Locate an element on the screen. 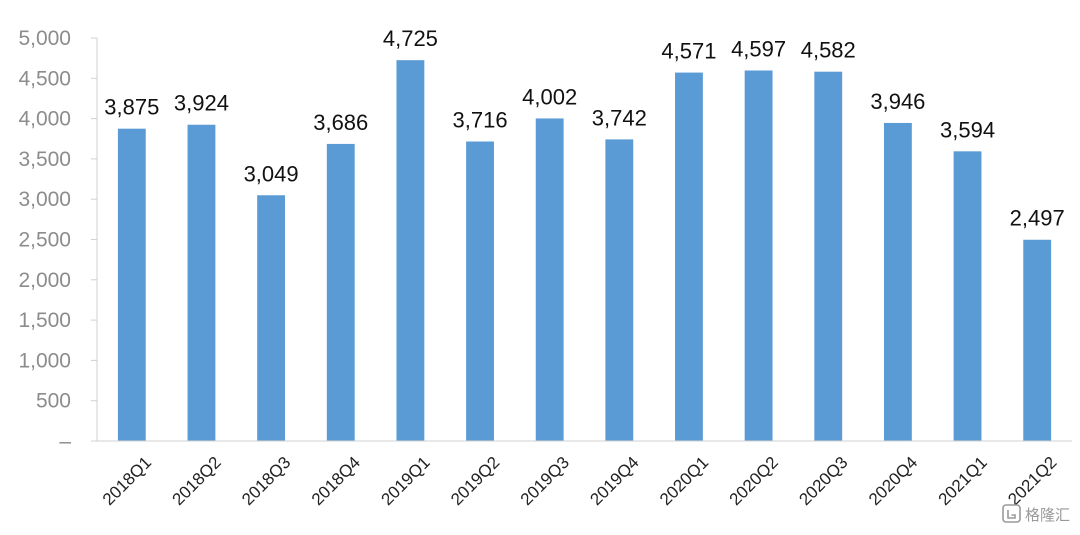 This screenshot has width=1080, height=535. data-label: 3,594 is located at coordinates (967, 129).